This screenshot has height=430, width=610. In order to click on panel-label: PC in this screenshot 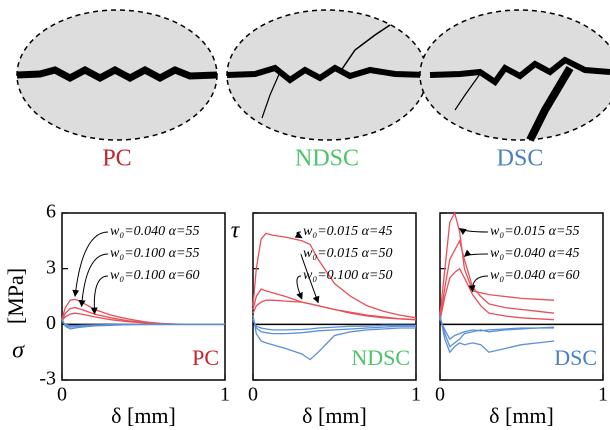, I will do `click(205, 357)`.